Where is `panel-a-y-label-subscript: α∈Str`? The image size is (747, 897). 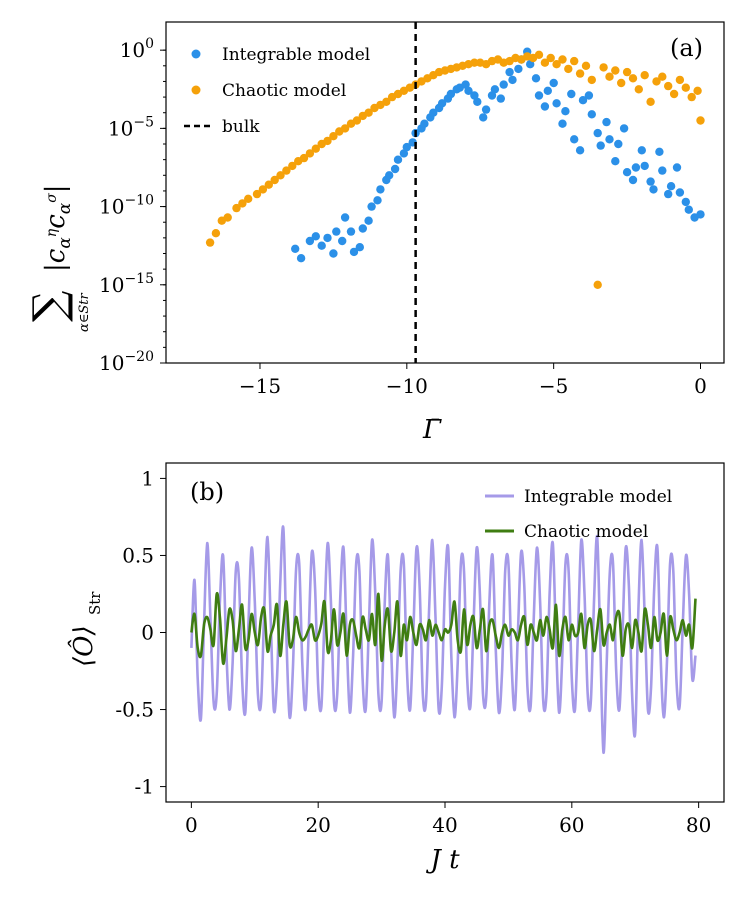 panel-a-y-label-subscript: α∈Str is located at coordinates (84, 312).